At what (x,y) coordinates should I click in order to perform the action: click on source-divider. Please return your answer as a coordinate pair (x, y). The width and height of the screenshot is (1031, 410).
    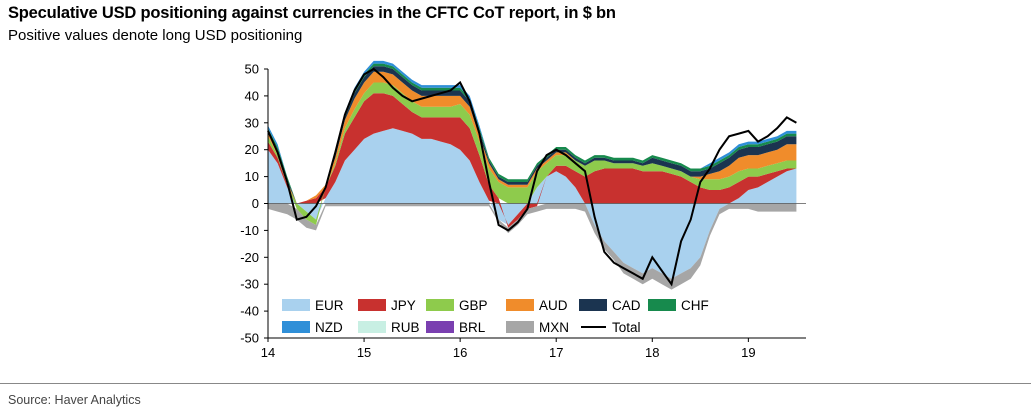
    Looking at the image, I should click on (515, 383).